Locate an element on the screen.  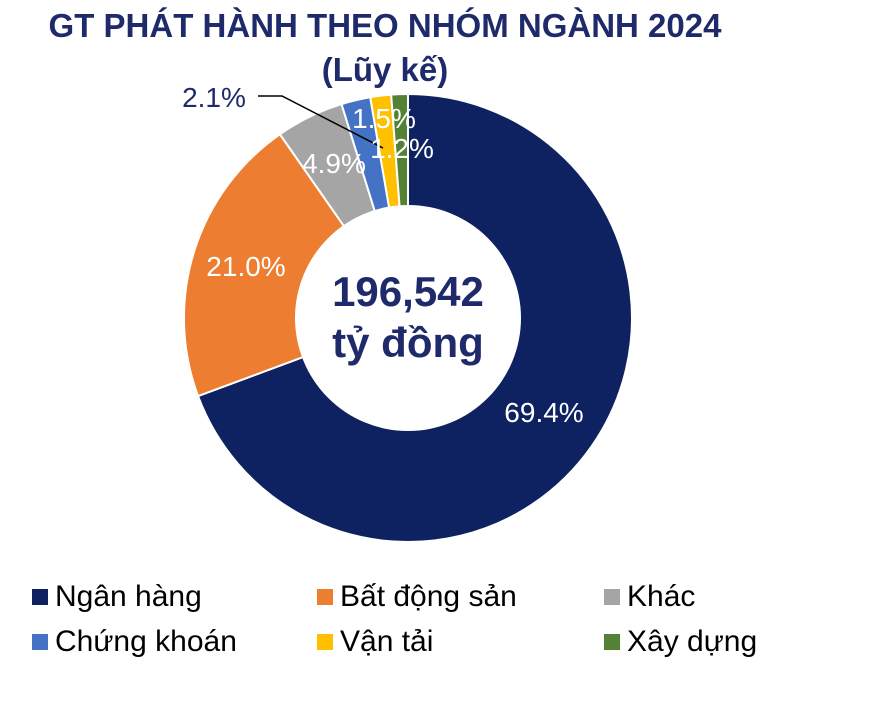
legend-item: Ngân hàng is located at coordinates (117, 597).